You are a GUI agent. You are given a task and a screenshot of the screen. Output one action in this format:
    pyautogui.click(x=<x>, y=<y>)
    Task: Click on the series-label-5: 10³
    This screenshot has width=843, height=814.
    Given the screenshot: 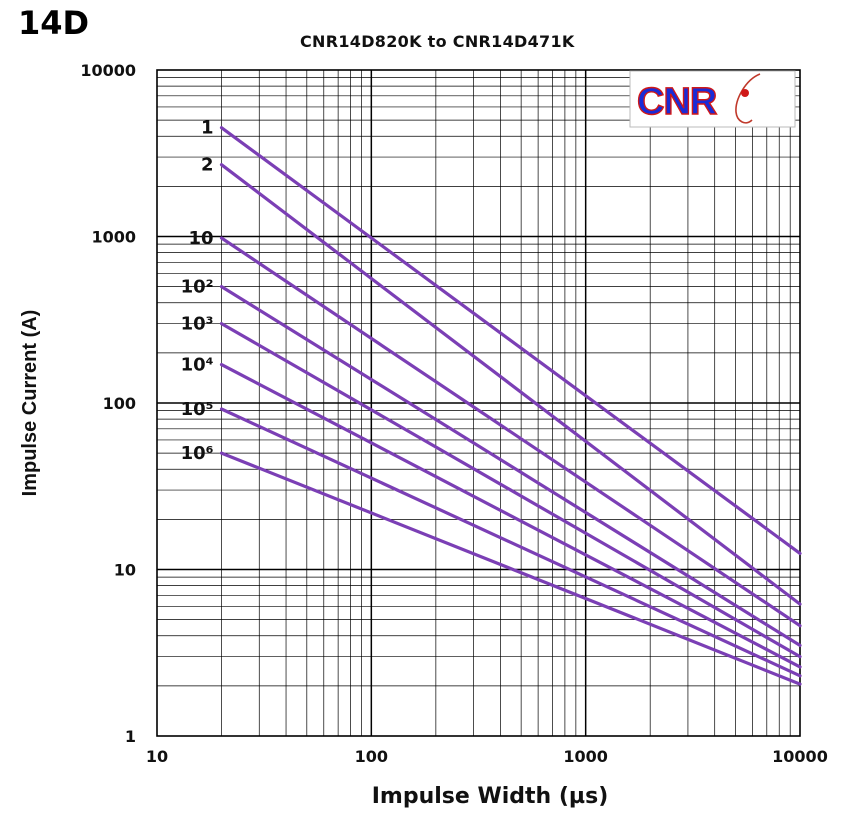 What is the action you would take?
    pyautogui.click(x=197, y=324)
    